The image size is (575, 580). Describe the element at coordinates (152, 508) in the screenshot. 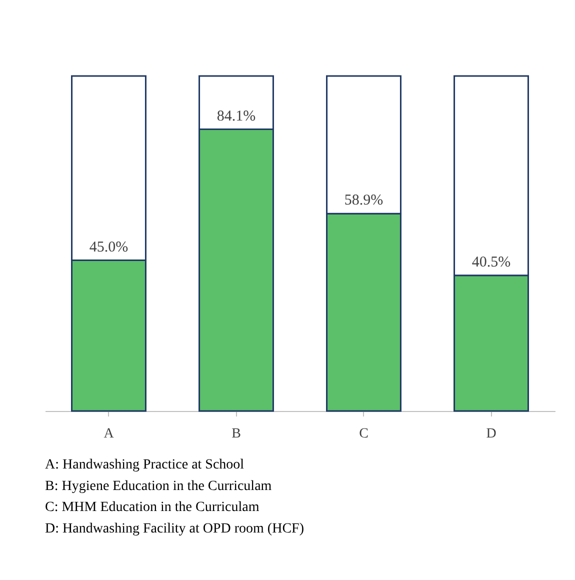

I see `text: C: MHM Education in the Curriculam` at that location.